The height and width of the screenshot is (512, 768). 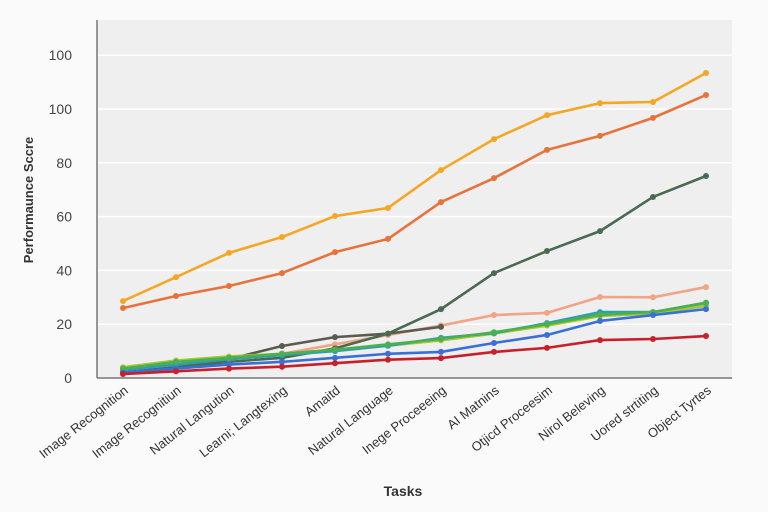 I want to click on x-tick-label: Image Recognition, so click(x=83, y=422).